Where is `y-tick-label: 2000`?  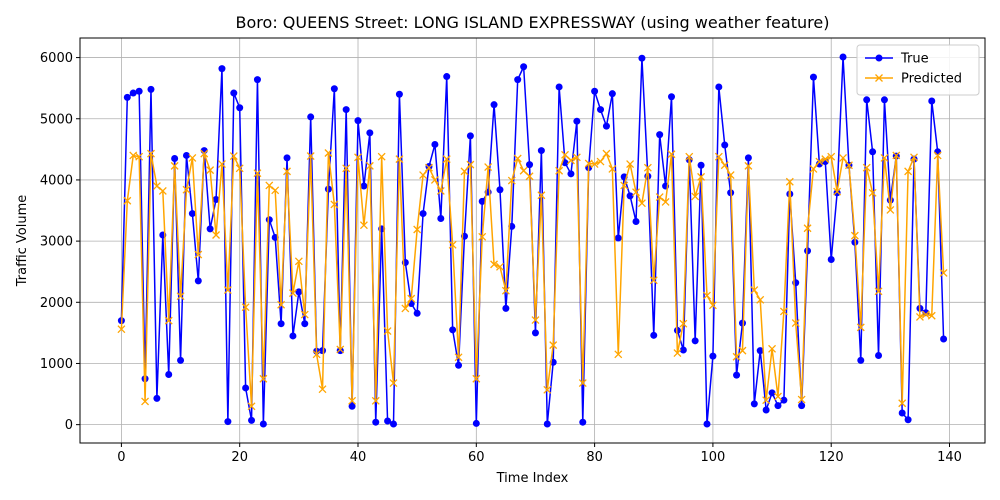
y-tick-label: 2000 is located at coordinates (56, 303).